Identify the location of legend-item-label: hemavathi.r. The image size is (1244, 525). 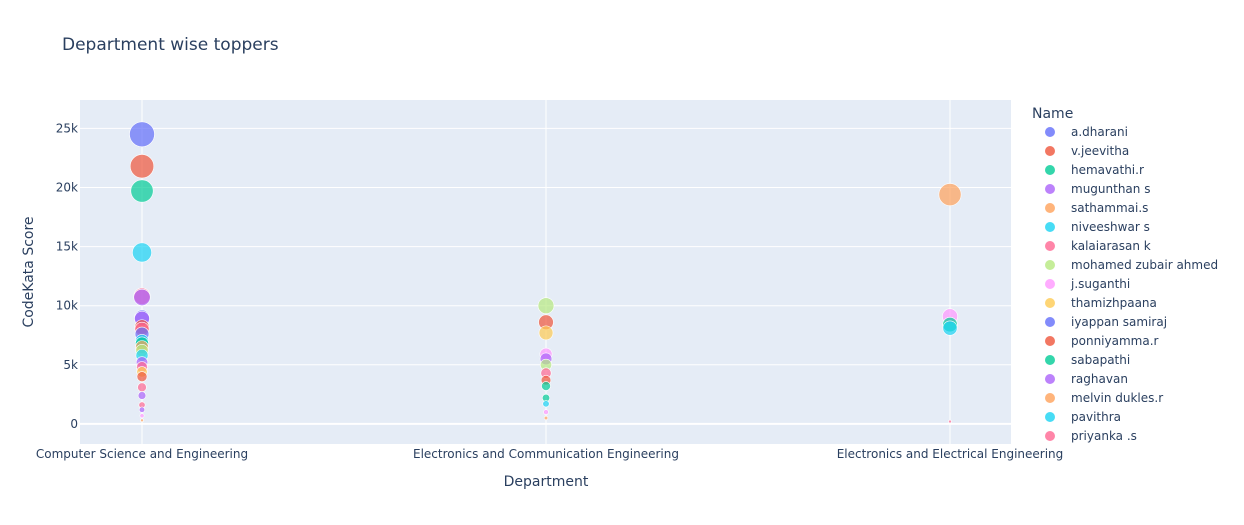
(1107, 170).